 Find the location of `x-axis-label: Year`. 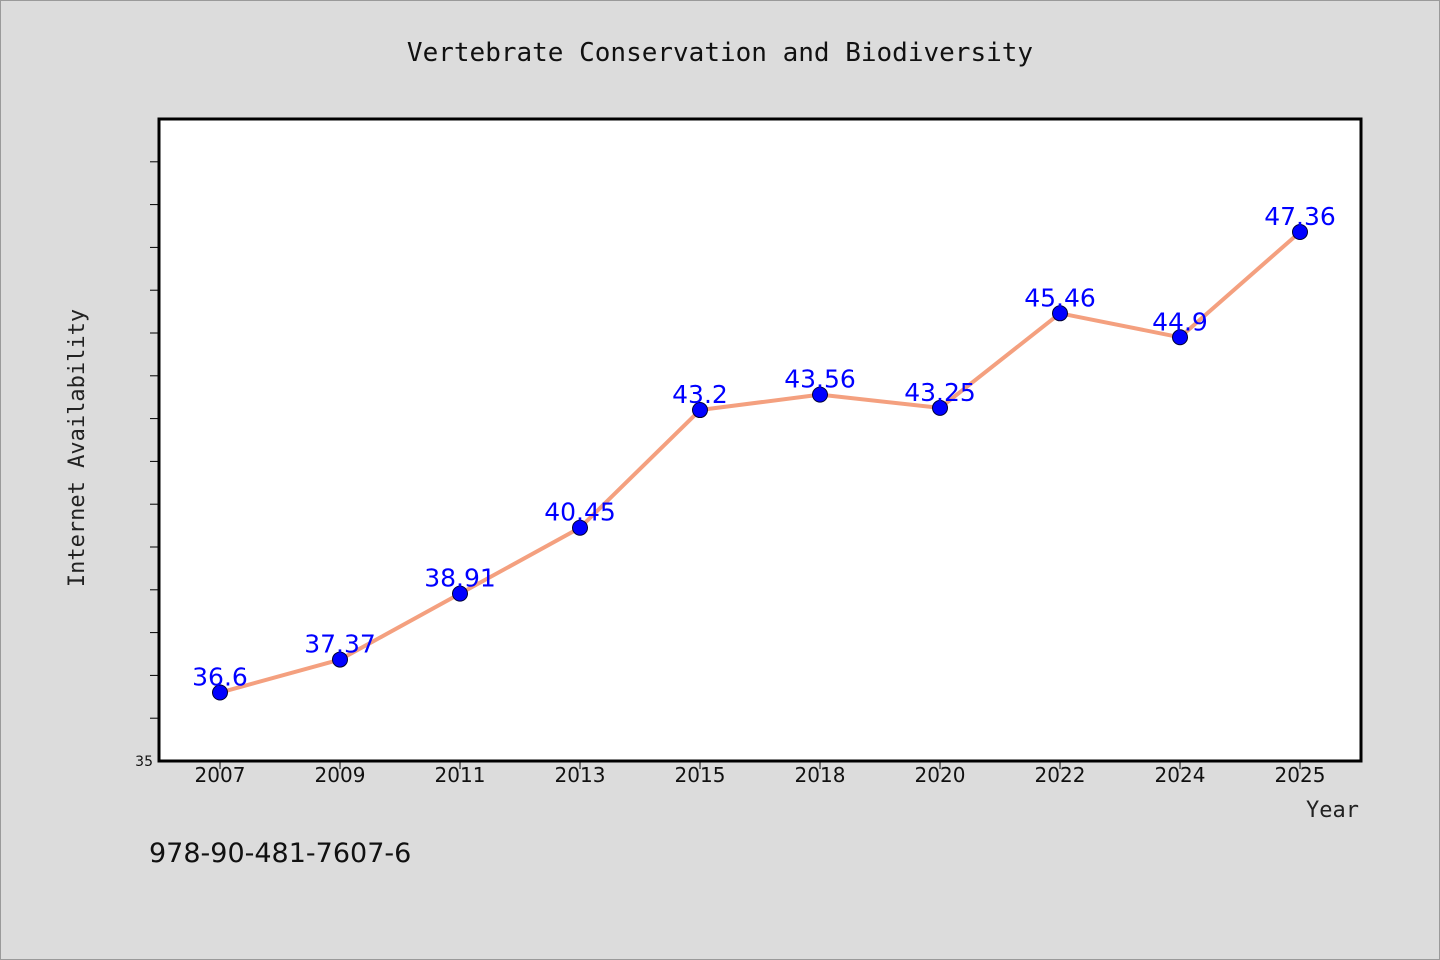

x-axis-label: Year is located at coordinates (1332, 810).